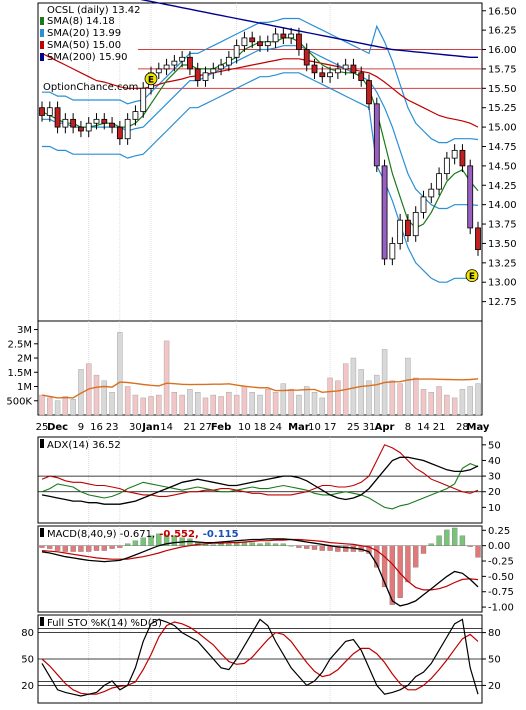 Image resolution: width=526 pixels, height=710 pixels. I want to click on y-tick-label: 13.00, so click(502, 283).